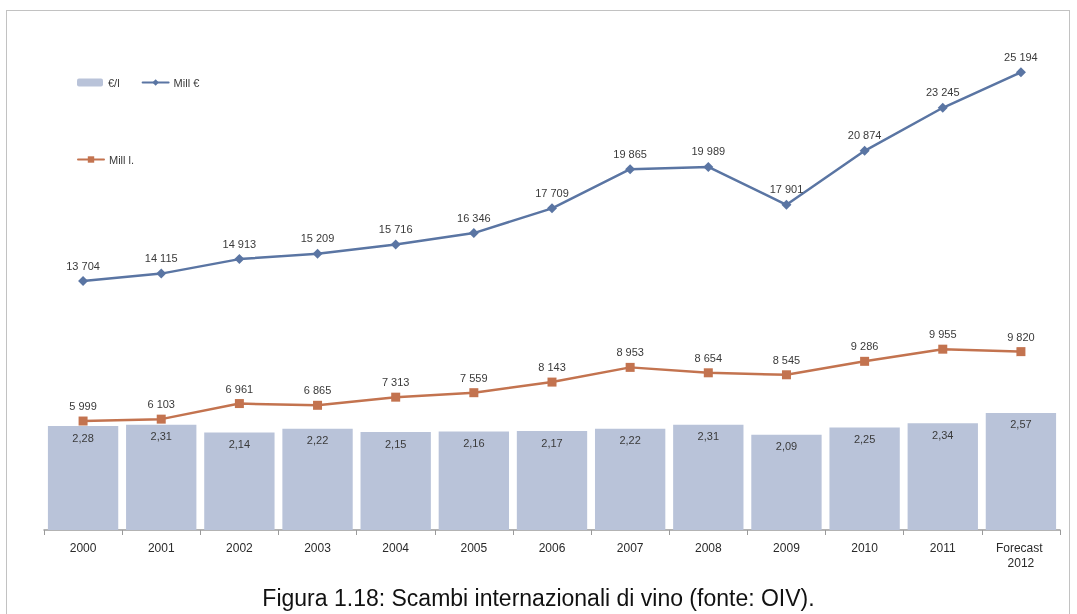 This screenshot has width=1077, height=614. What do you see at coordinates (1021, 424) in the screenshot?
I see `data-label: 2,57` at bounding box center [1021, 424].